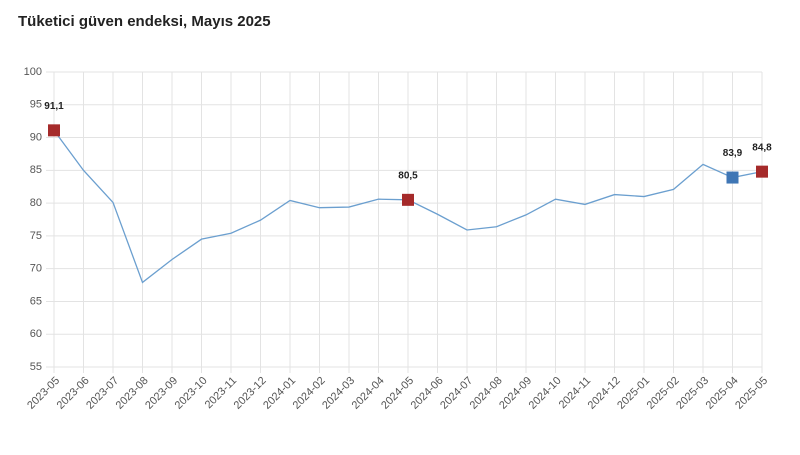 This screenshot has width=800, height=455. Describe the element at coordinates (36, 137) in the screenshot. I see `y-tick-label: 90` at that location.